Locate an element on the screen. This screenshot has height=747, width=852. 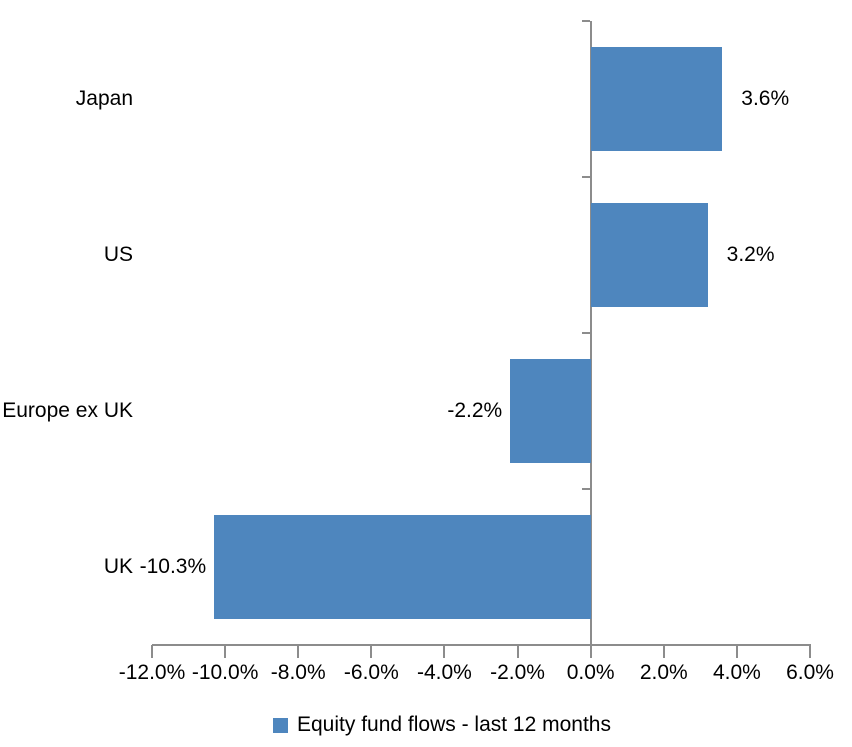
bar-europe-ex-uk is located at coordinates (550, 411).